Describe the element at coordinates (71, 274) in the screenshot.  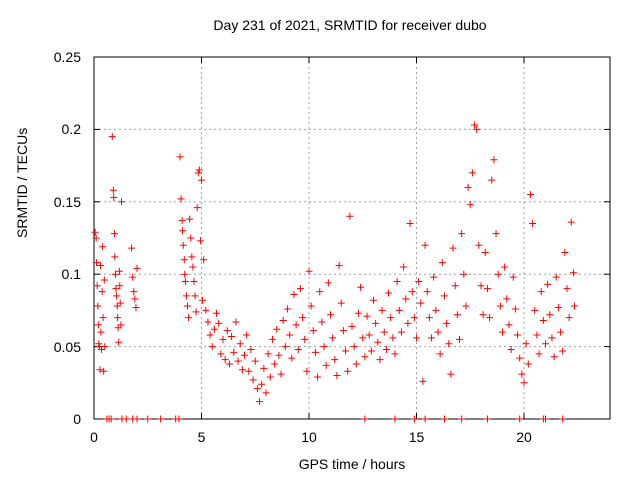
I see `y-tick-label: 0.1` at that location.